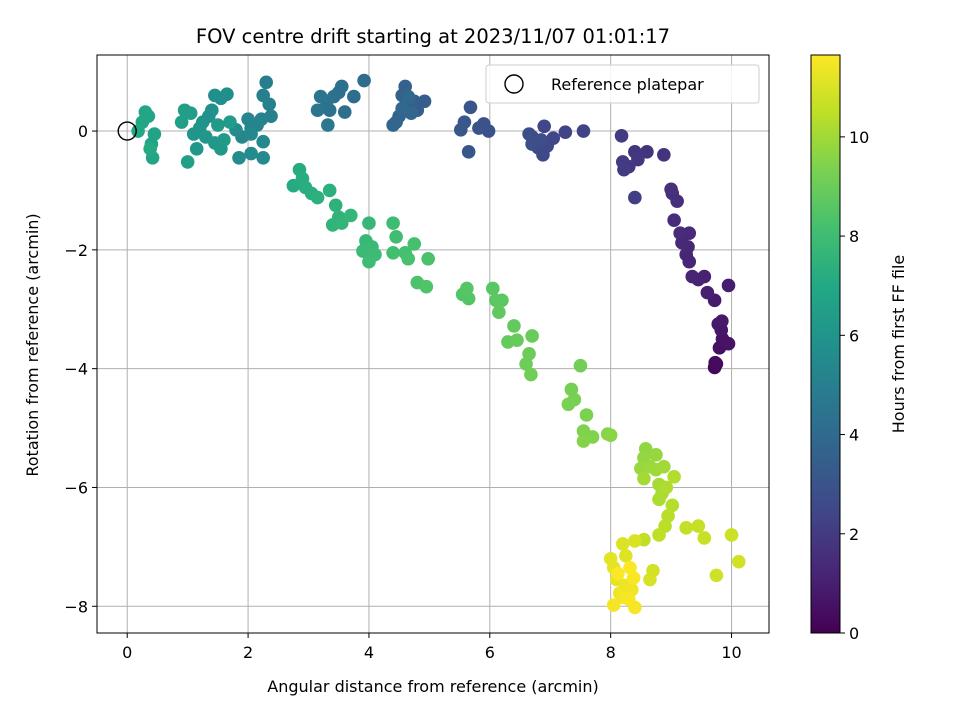  I want to click on legend-entry: Reference platepar, so click(627, 84).